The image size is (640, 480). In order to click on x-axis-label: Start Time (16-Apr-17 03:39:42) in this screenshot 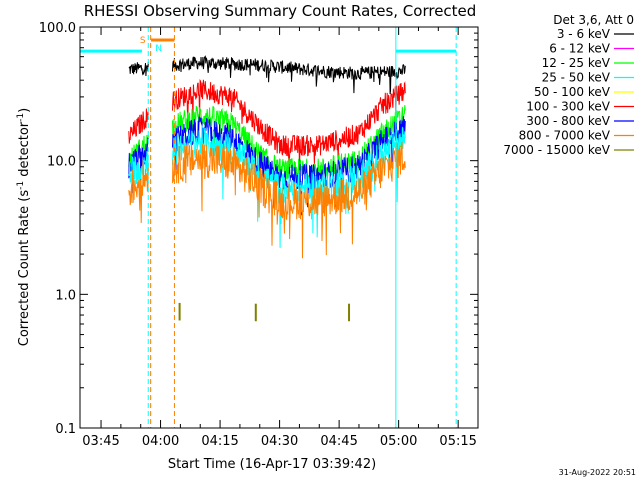, I will do `click(272, 464)`.